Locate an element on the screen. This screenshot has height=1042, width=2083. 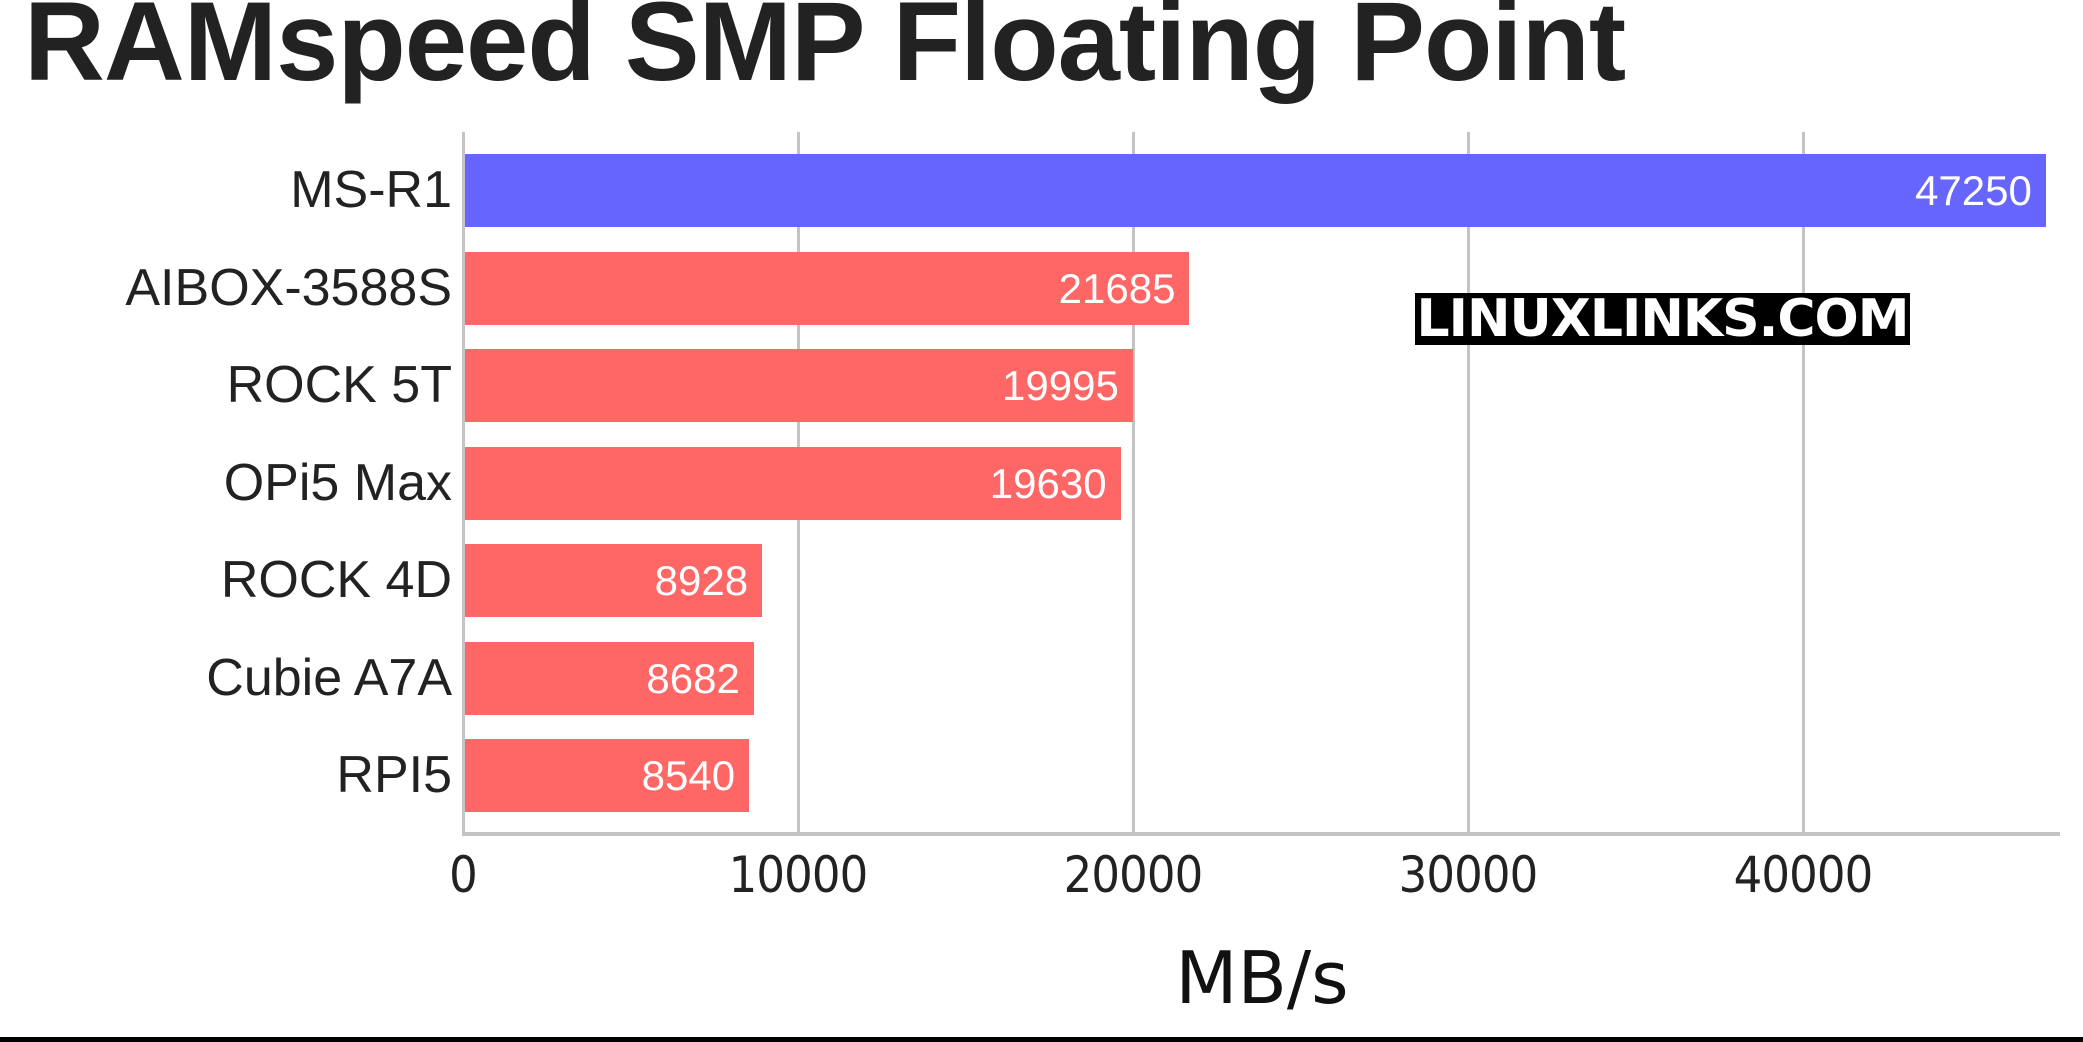
category-label: ROCK 5T is located at coordinates (339, 385).